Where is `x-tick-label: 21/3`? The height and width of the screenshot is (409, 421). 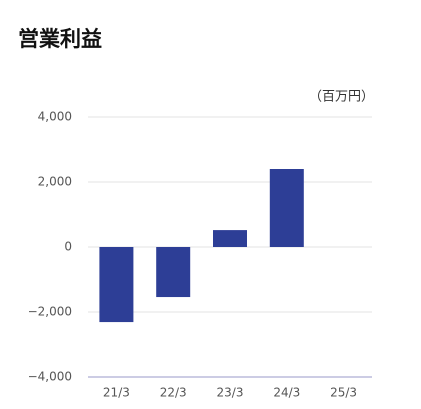 x-tick-label: 21/3 is located at coordinates (116, 393).